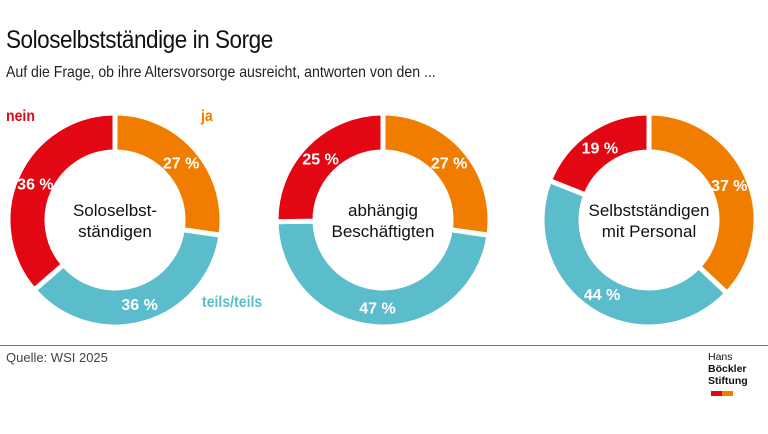 The height and width of the screenshot is (434, 768). I want to click on logo-text-bold: Böckler, so click(727, 369).